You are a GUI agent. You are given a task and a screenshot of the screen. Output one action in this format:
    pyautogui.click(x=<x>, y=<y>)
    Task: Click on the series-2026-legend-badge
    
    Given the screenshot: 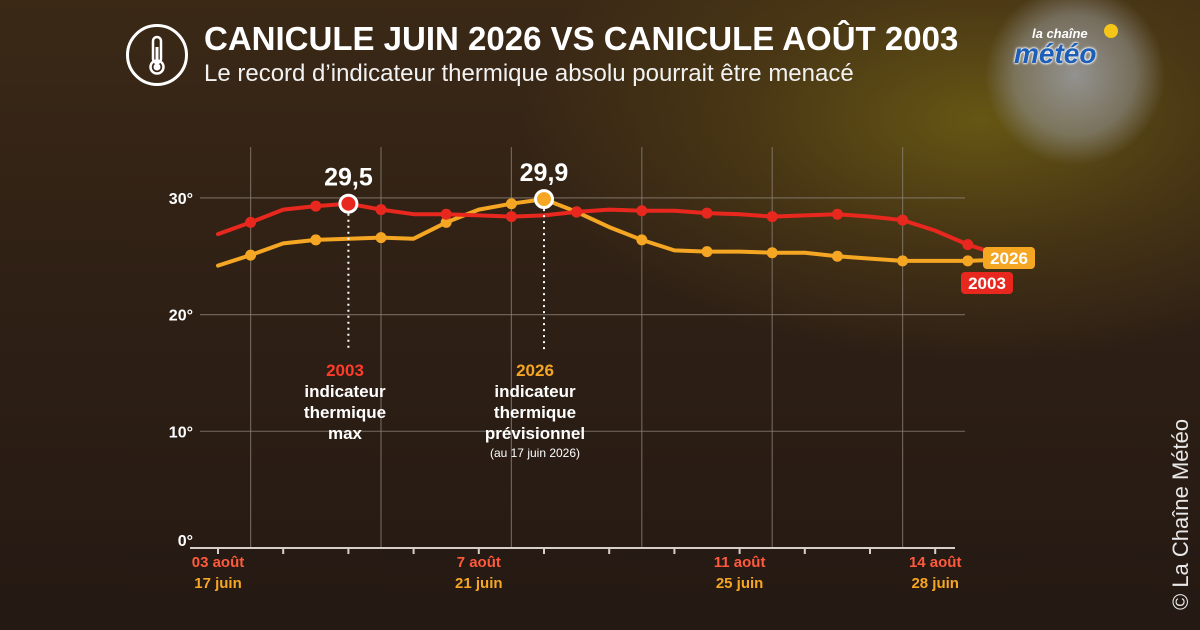 What is the action you would take?
    pyautogui.click(x=1009, y=258)
    